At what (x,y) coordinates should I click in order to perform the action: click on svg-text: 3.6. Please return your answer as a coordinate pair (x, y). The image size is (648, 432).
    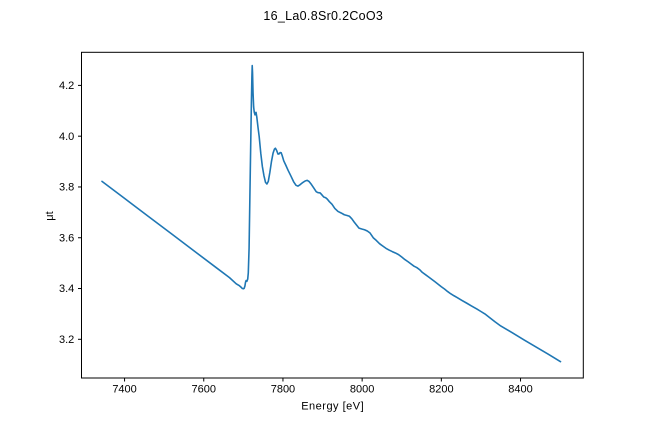
    Looking at the image, I should click on (66, 238).